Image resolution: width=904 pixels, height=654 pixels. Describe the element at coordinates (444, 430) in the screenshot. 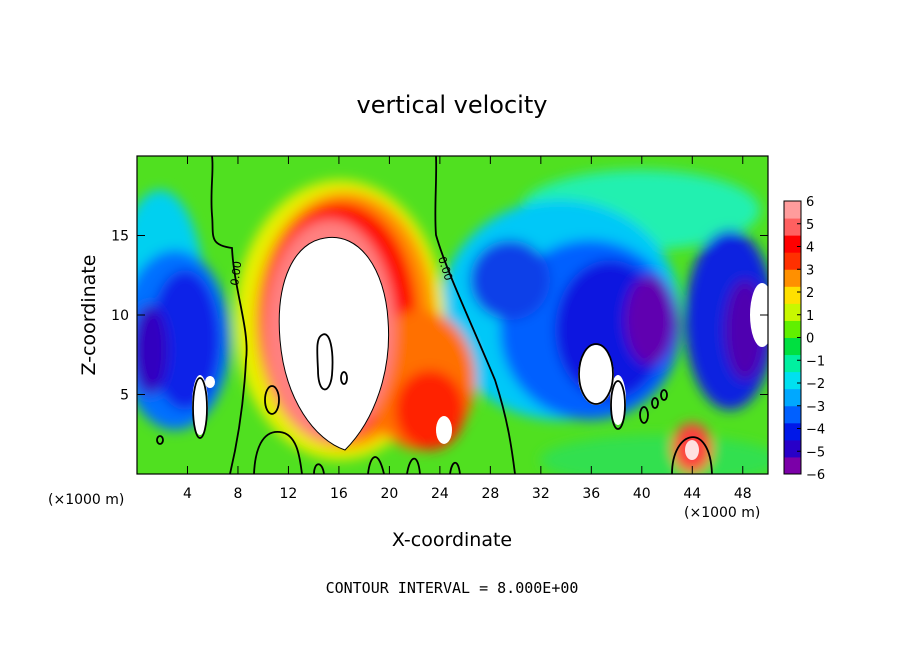

I see `right-updraft-white` at that location.